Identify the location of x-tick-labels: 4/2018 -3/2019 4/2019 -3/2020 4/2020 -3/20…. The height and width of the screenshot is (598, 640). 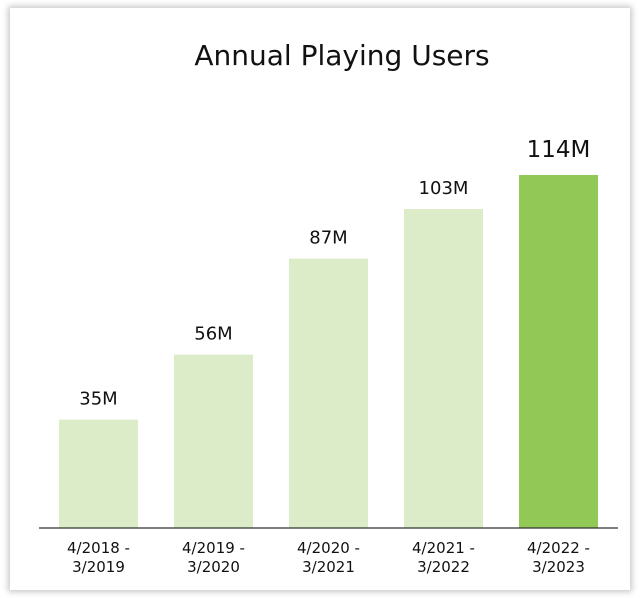
(328, 557).